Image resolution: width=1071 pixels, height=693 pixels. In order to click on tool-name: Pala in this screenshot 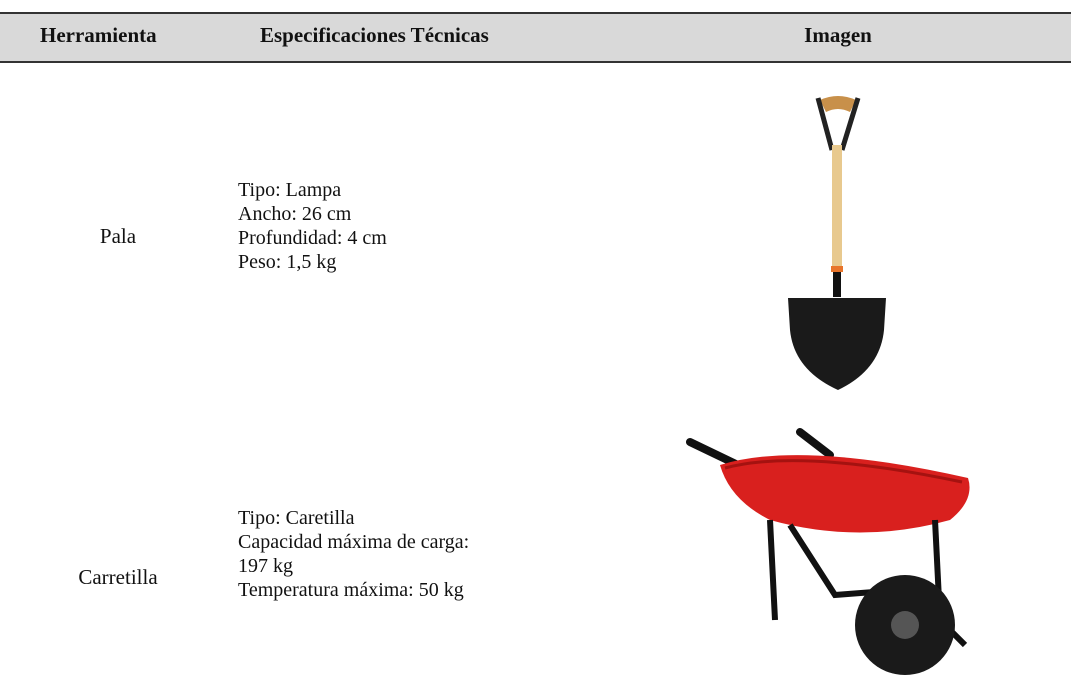, I will do `click(118, 236)`.